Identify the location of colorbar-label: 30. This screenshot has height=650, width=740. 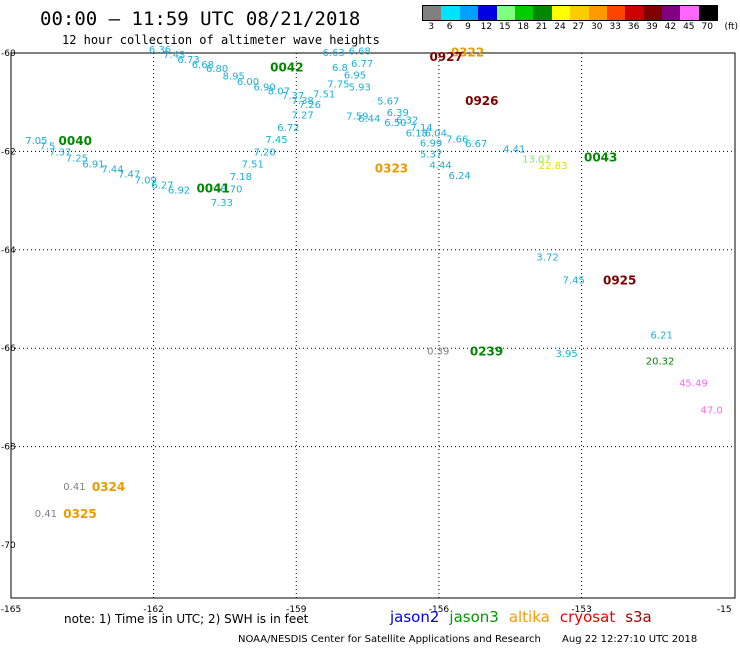
(597, 27).